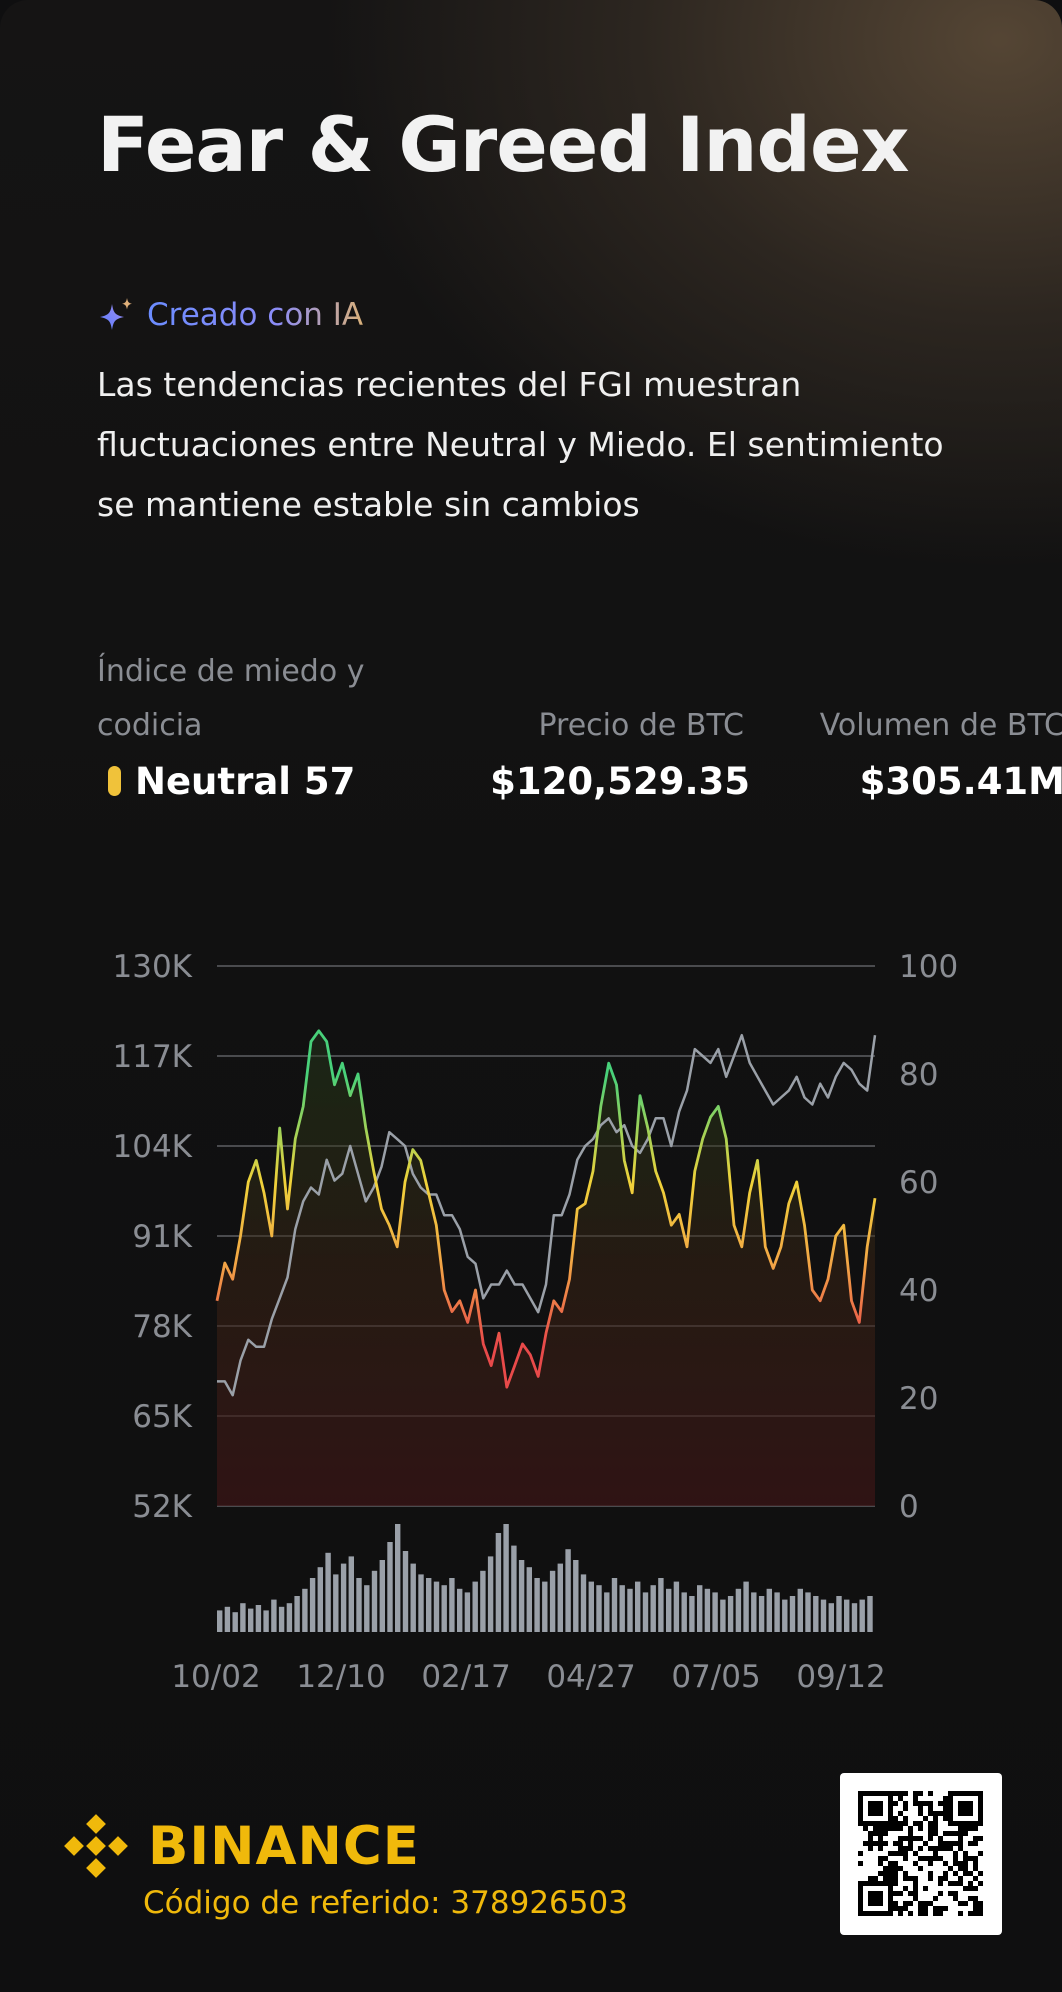 The width and height of the screenshot is (1062, 1992). Describe the element at coordinates (385, 1903) in the screenshot. I see `referral-code: Código de referido: 378926503` at that location.